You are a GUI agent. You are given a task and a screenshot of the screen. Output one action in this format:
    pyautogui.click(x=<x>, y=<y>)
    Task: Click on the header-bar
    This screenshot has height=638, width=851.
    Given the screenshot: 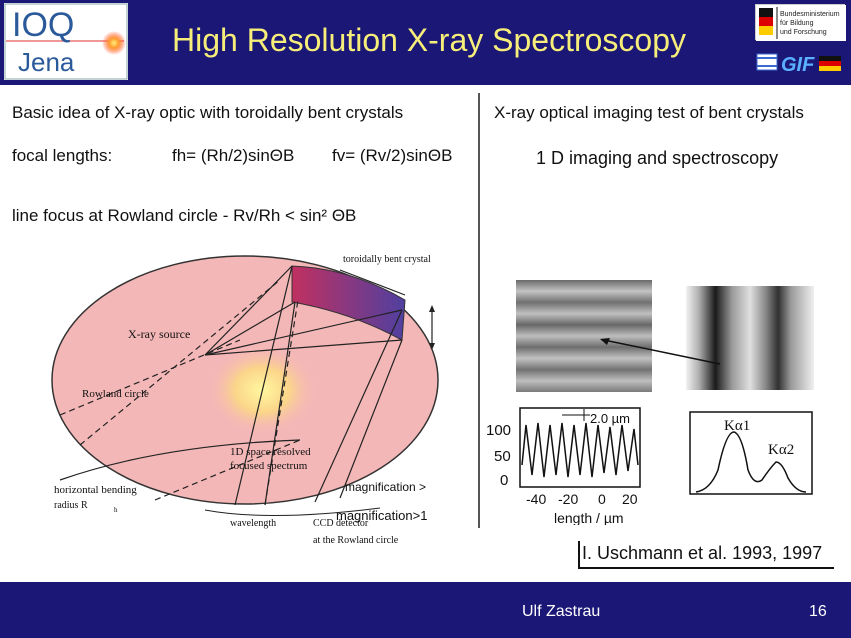 What is the action you would take?
    pyautogui.click(x=425, y=42)
    